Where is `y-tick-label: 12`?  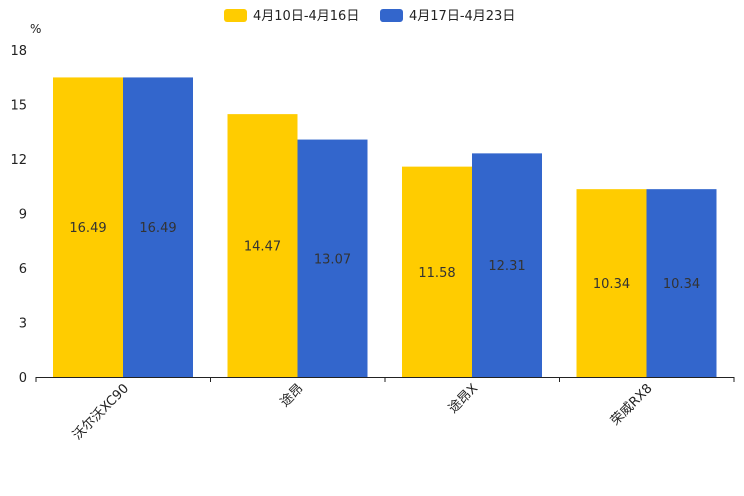
y-tick-label: 12 is located at coordinates (18, 160).